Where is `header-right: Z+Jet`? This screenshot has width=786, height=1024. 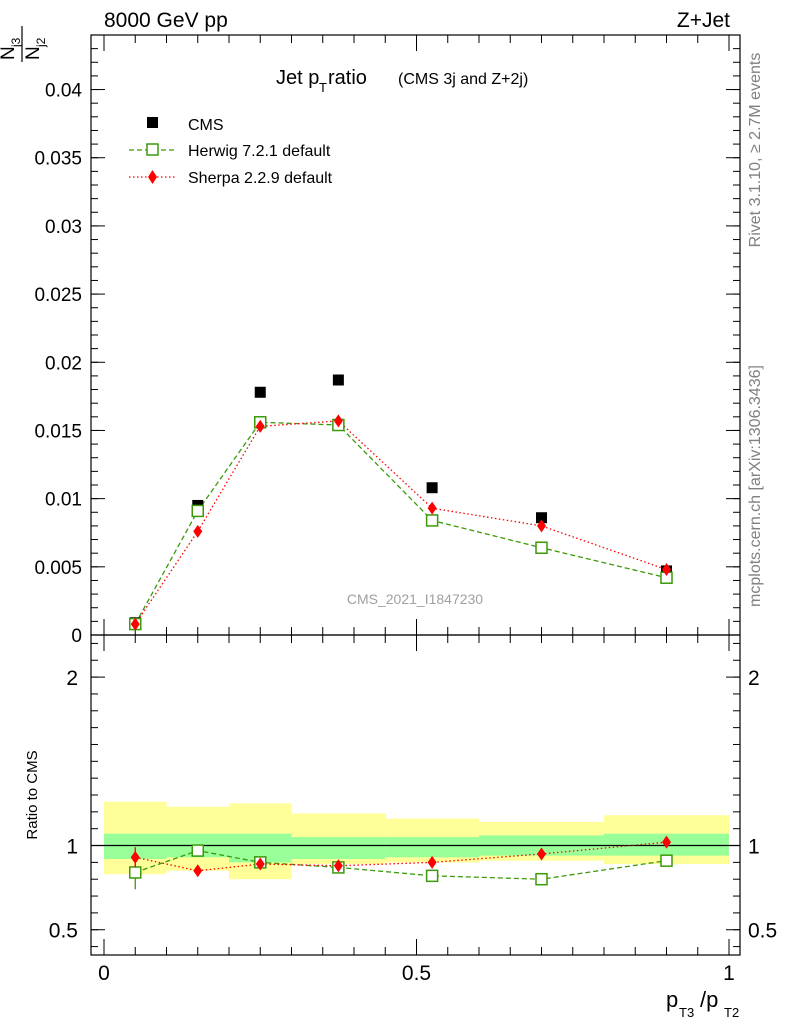
header-right: Z+Jet is located at coordinates (703, 20).